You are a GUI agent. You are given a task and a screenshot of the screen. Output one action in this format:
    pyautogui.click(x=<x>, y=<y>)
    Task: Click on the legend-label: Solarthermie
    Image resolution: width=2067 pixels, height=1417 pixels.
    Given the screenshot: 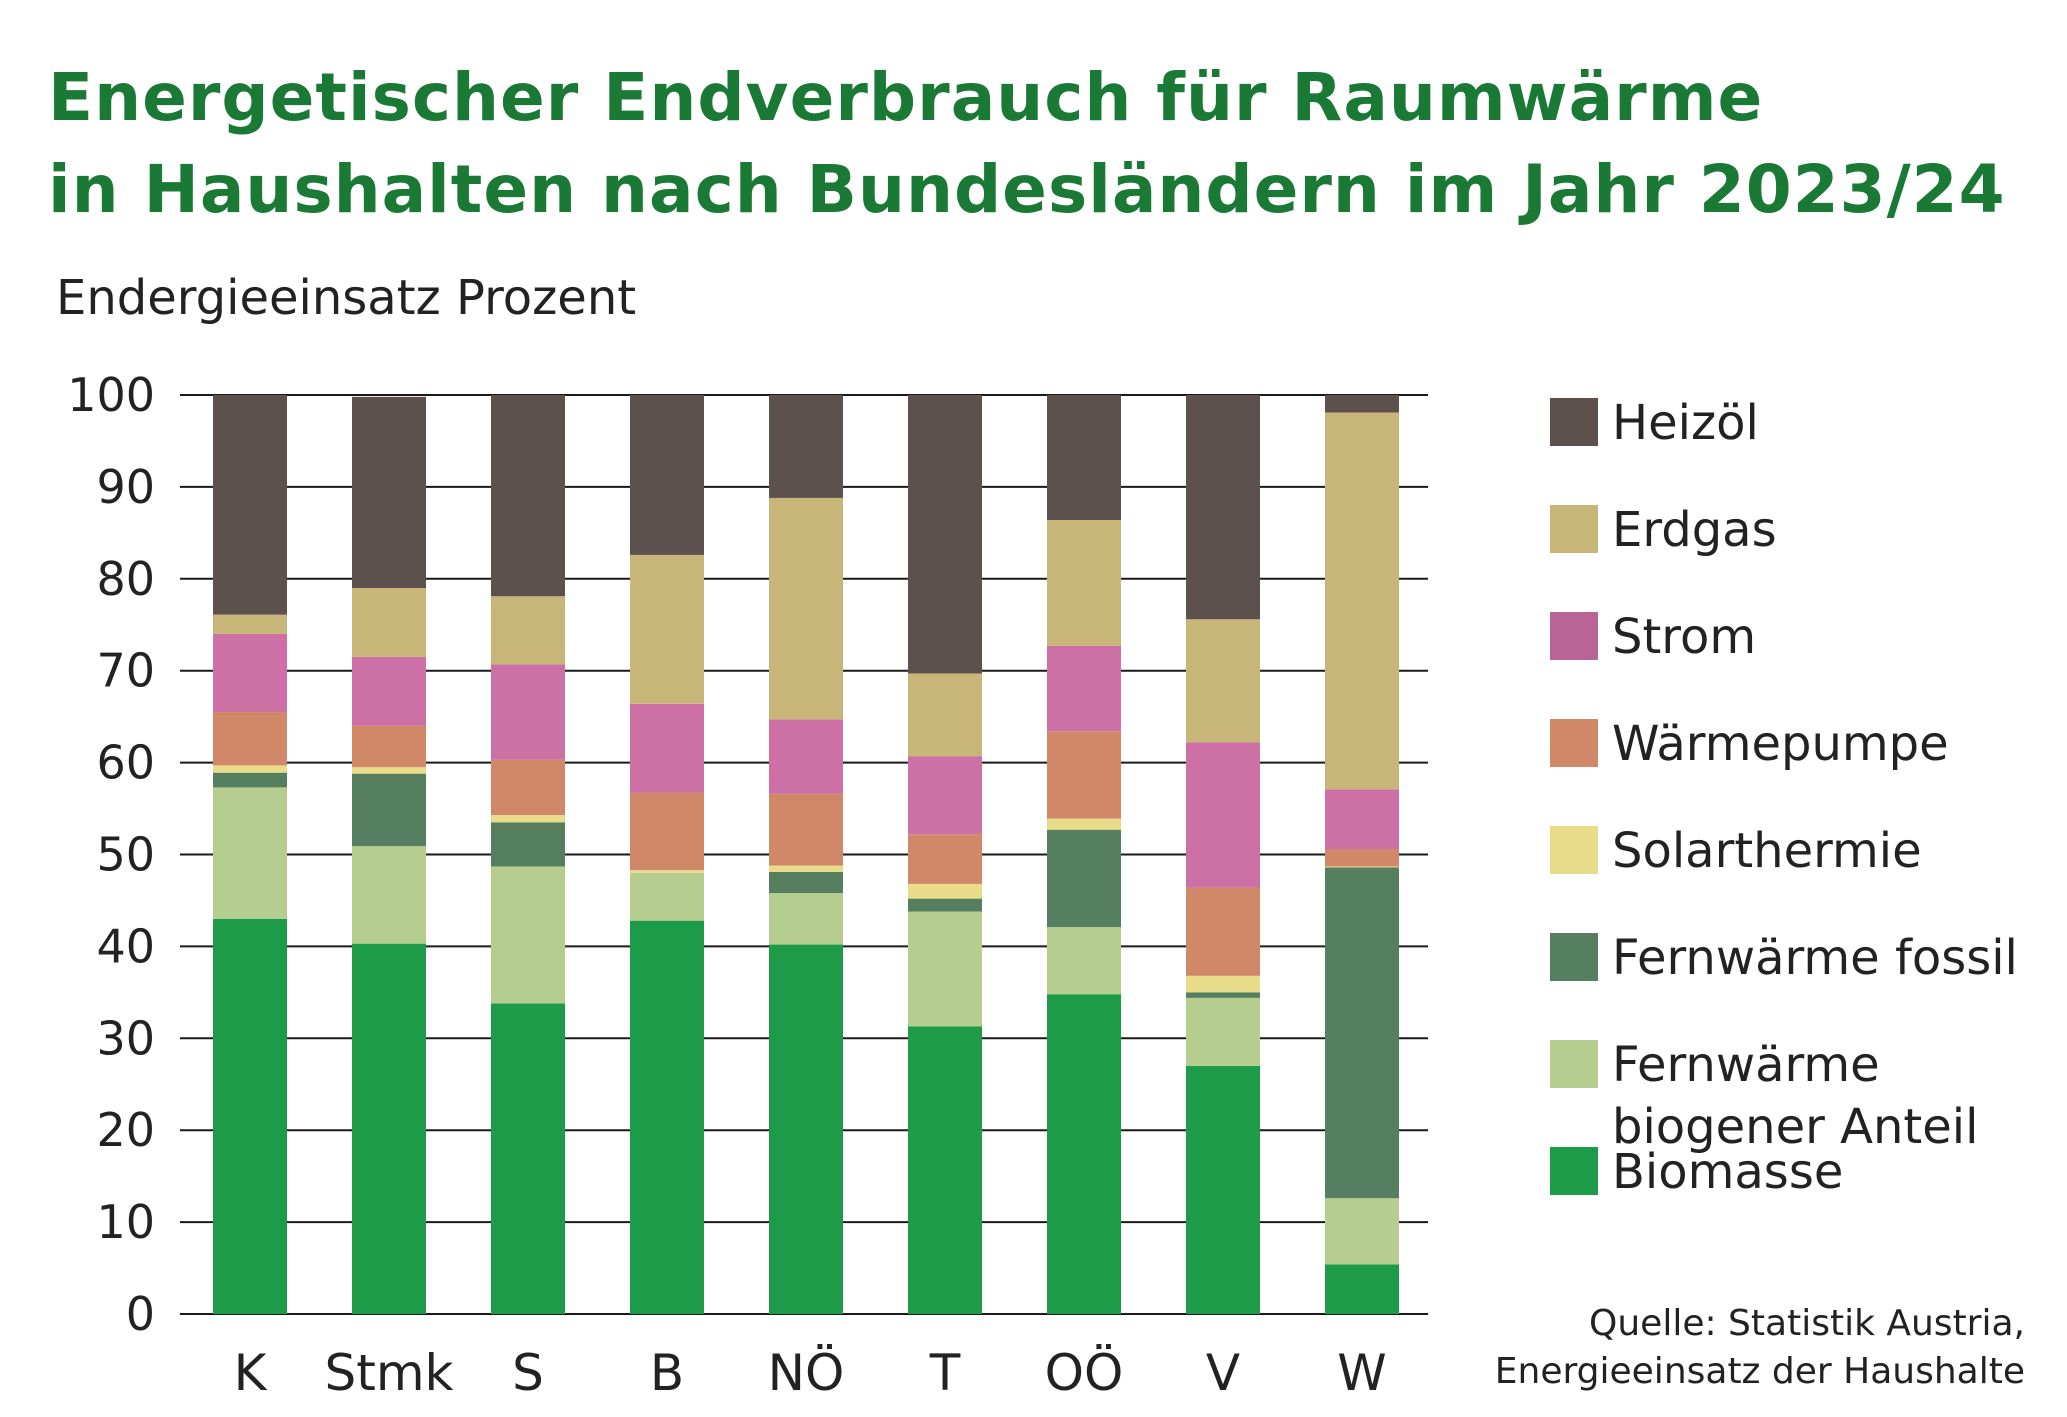 What is the action you would take?
    pyautogui.click(x=1767, y=851)
    